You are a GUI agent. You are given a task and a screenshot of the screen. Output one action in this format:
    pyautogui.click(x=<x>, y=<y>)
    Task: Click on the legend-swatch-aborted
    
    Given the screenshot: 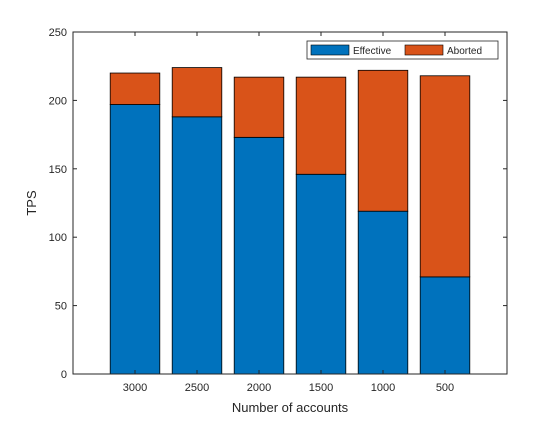 What is the action you would take?
    pyautogui.click(x=424, y=50)
    